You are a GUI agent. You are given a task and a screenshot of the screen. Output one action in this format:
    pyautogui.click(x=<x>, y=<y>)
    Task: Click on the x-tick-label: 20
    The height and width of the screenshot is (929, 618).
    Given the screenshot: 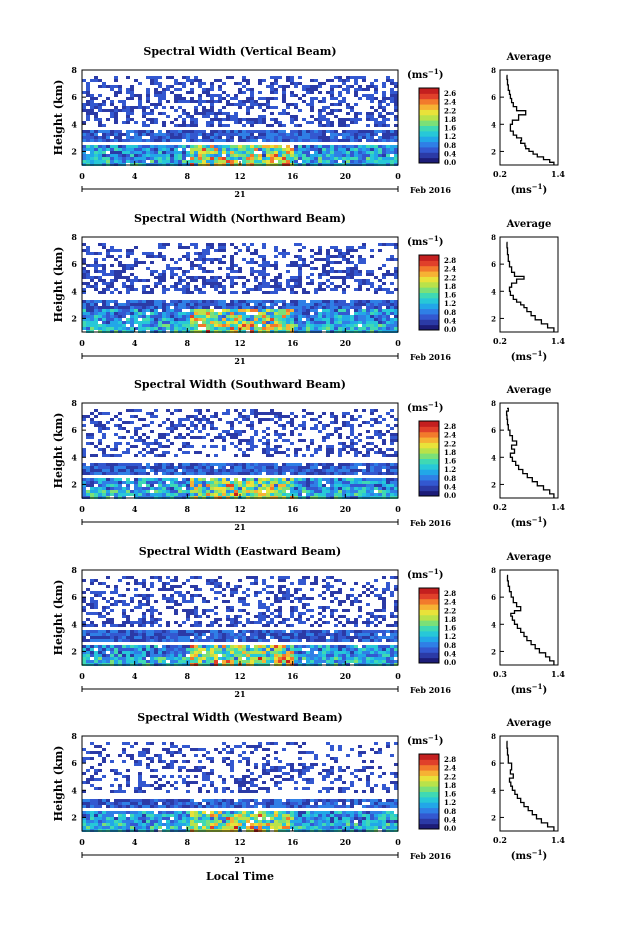 What is the action you would take?
    pyautogui.click(x=346, y=343)
    